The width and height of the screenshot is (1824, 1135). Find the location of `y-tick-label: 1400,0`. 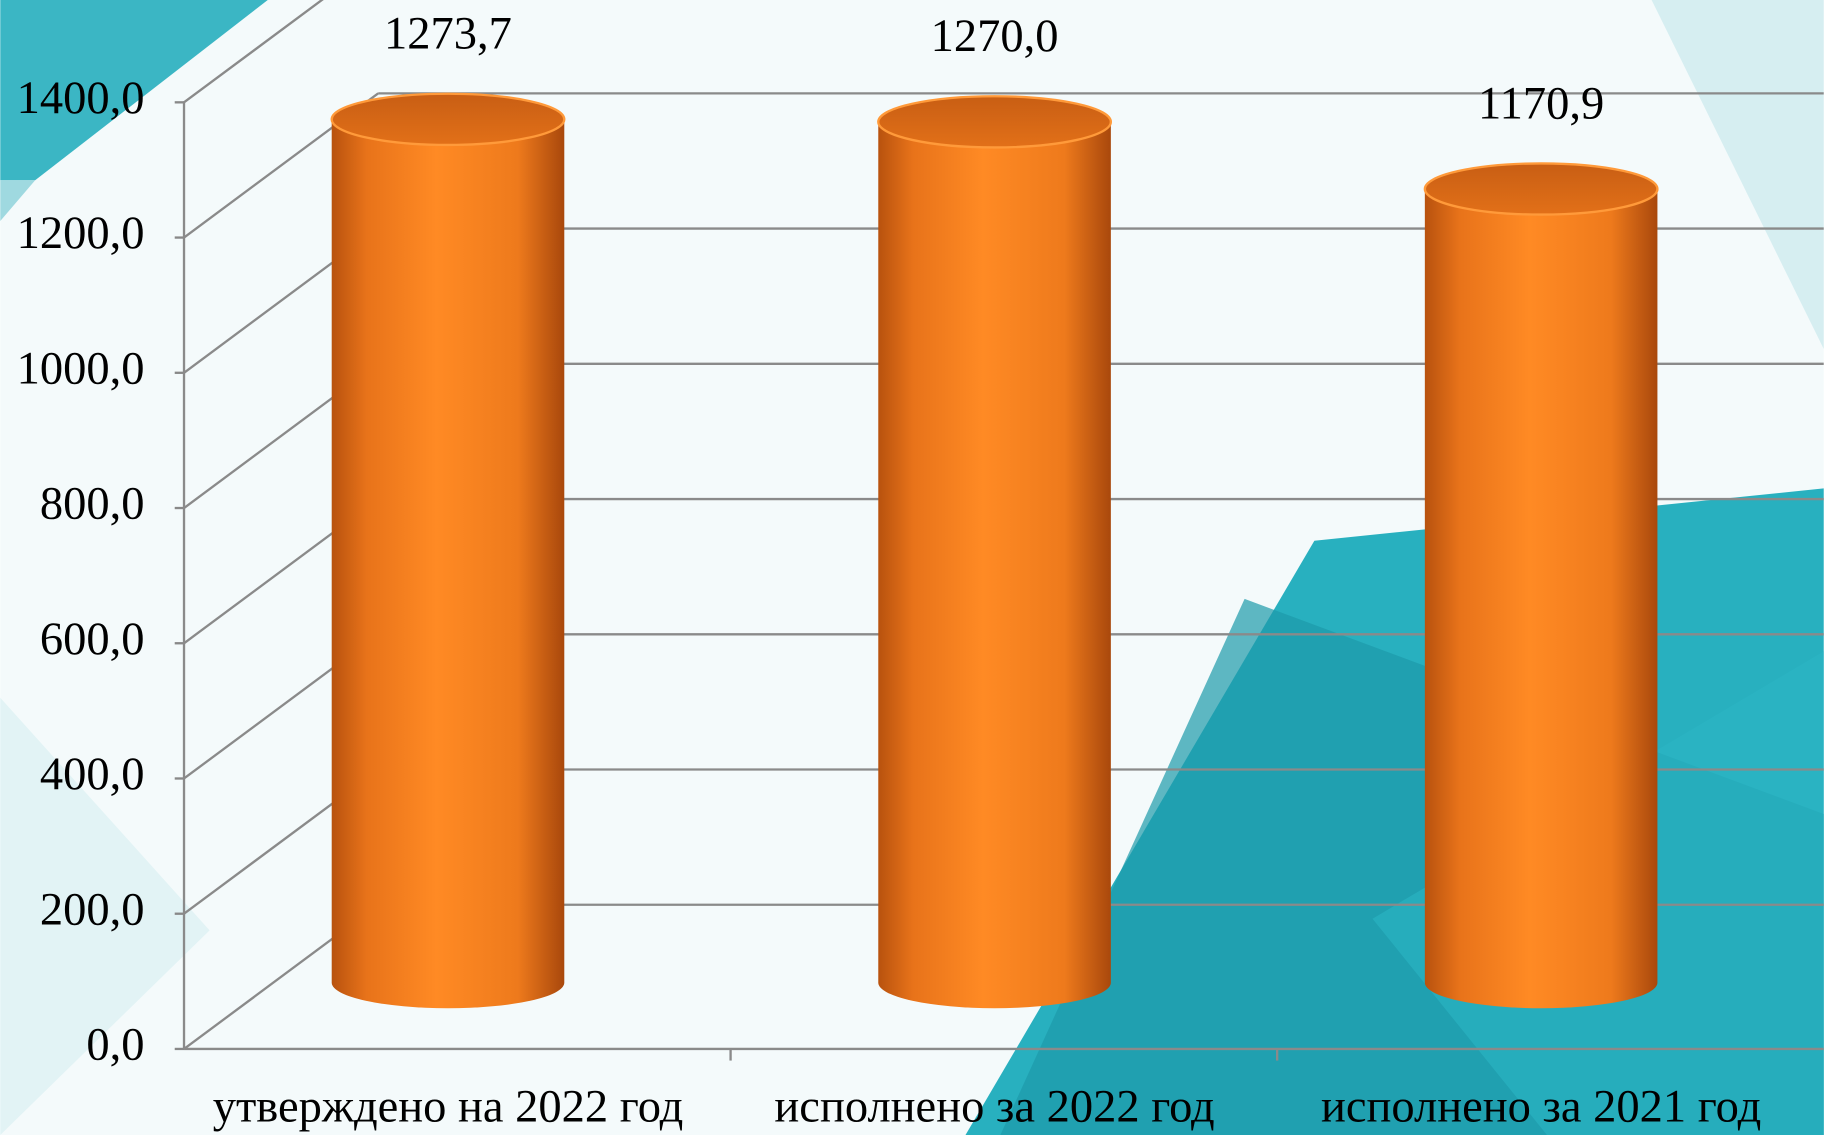

y-tick-label: 1400,0 is located at coordinates (81, 98).